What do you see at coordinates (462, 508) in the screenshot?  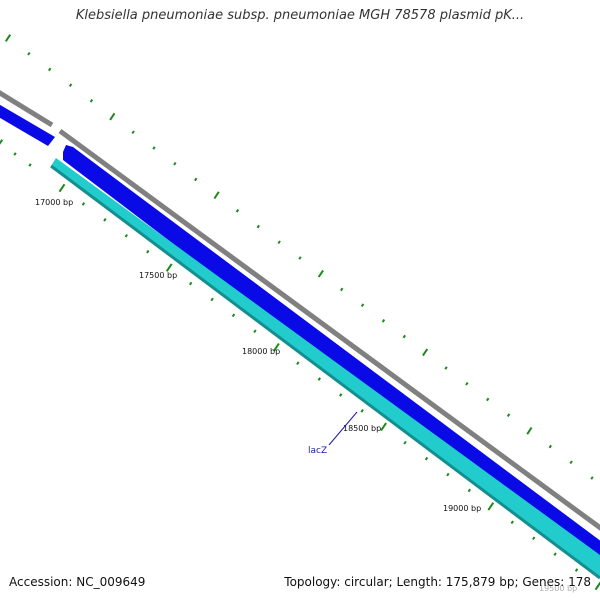 I see `position-label-19000: 19000 bp` at bounding box center [462, 508].